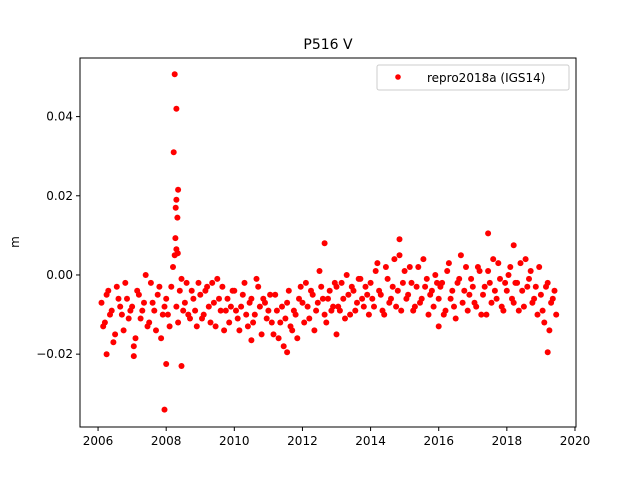 This screenshot has width=640, height=484. I want to click on x-tick-label: 2006, so click(98, 441).